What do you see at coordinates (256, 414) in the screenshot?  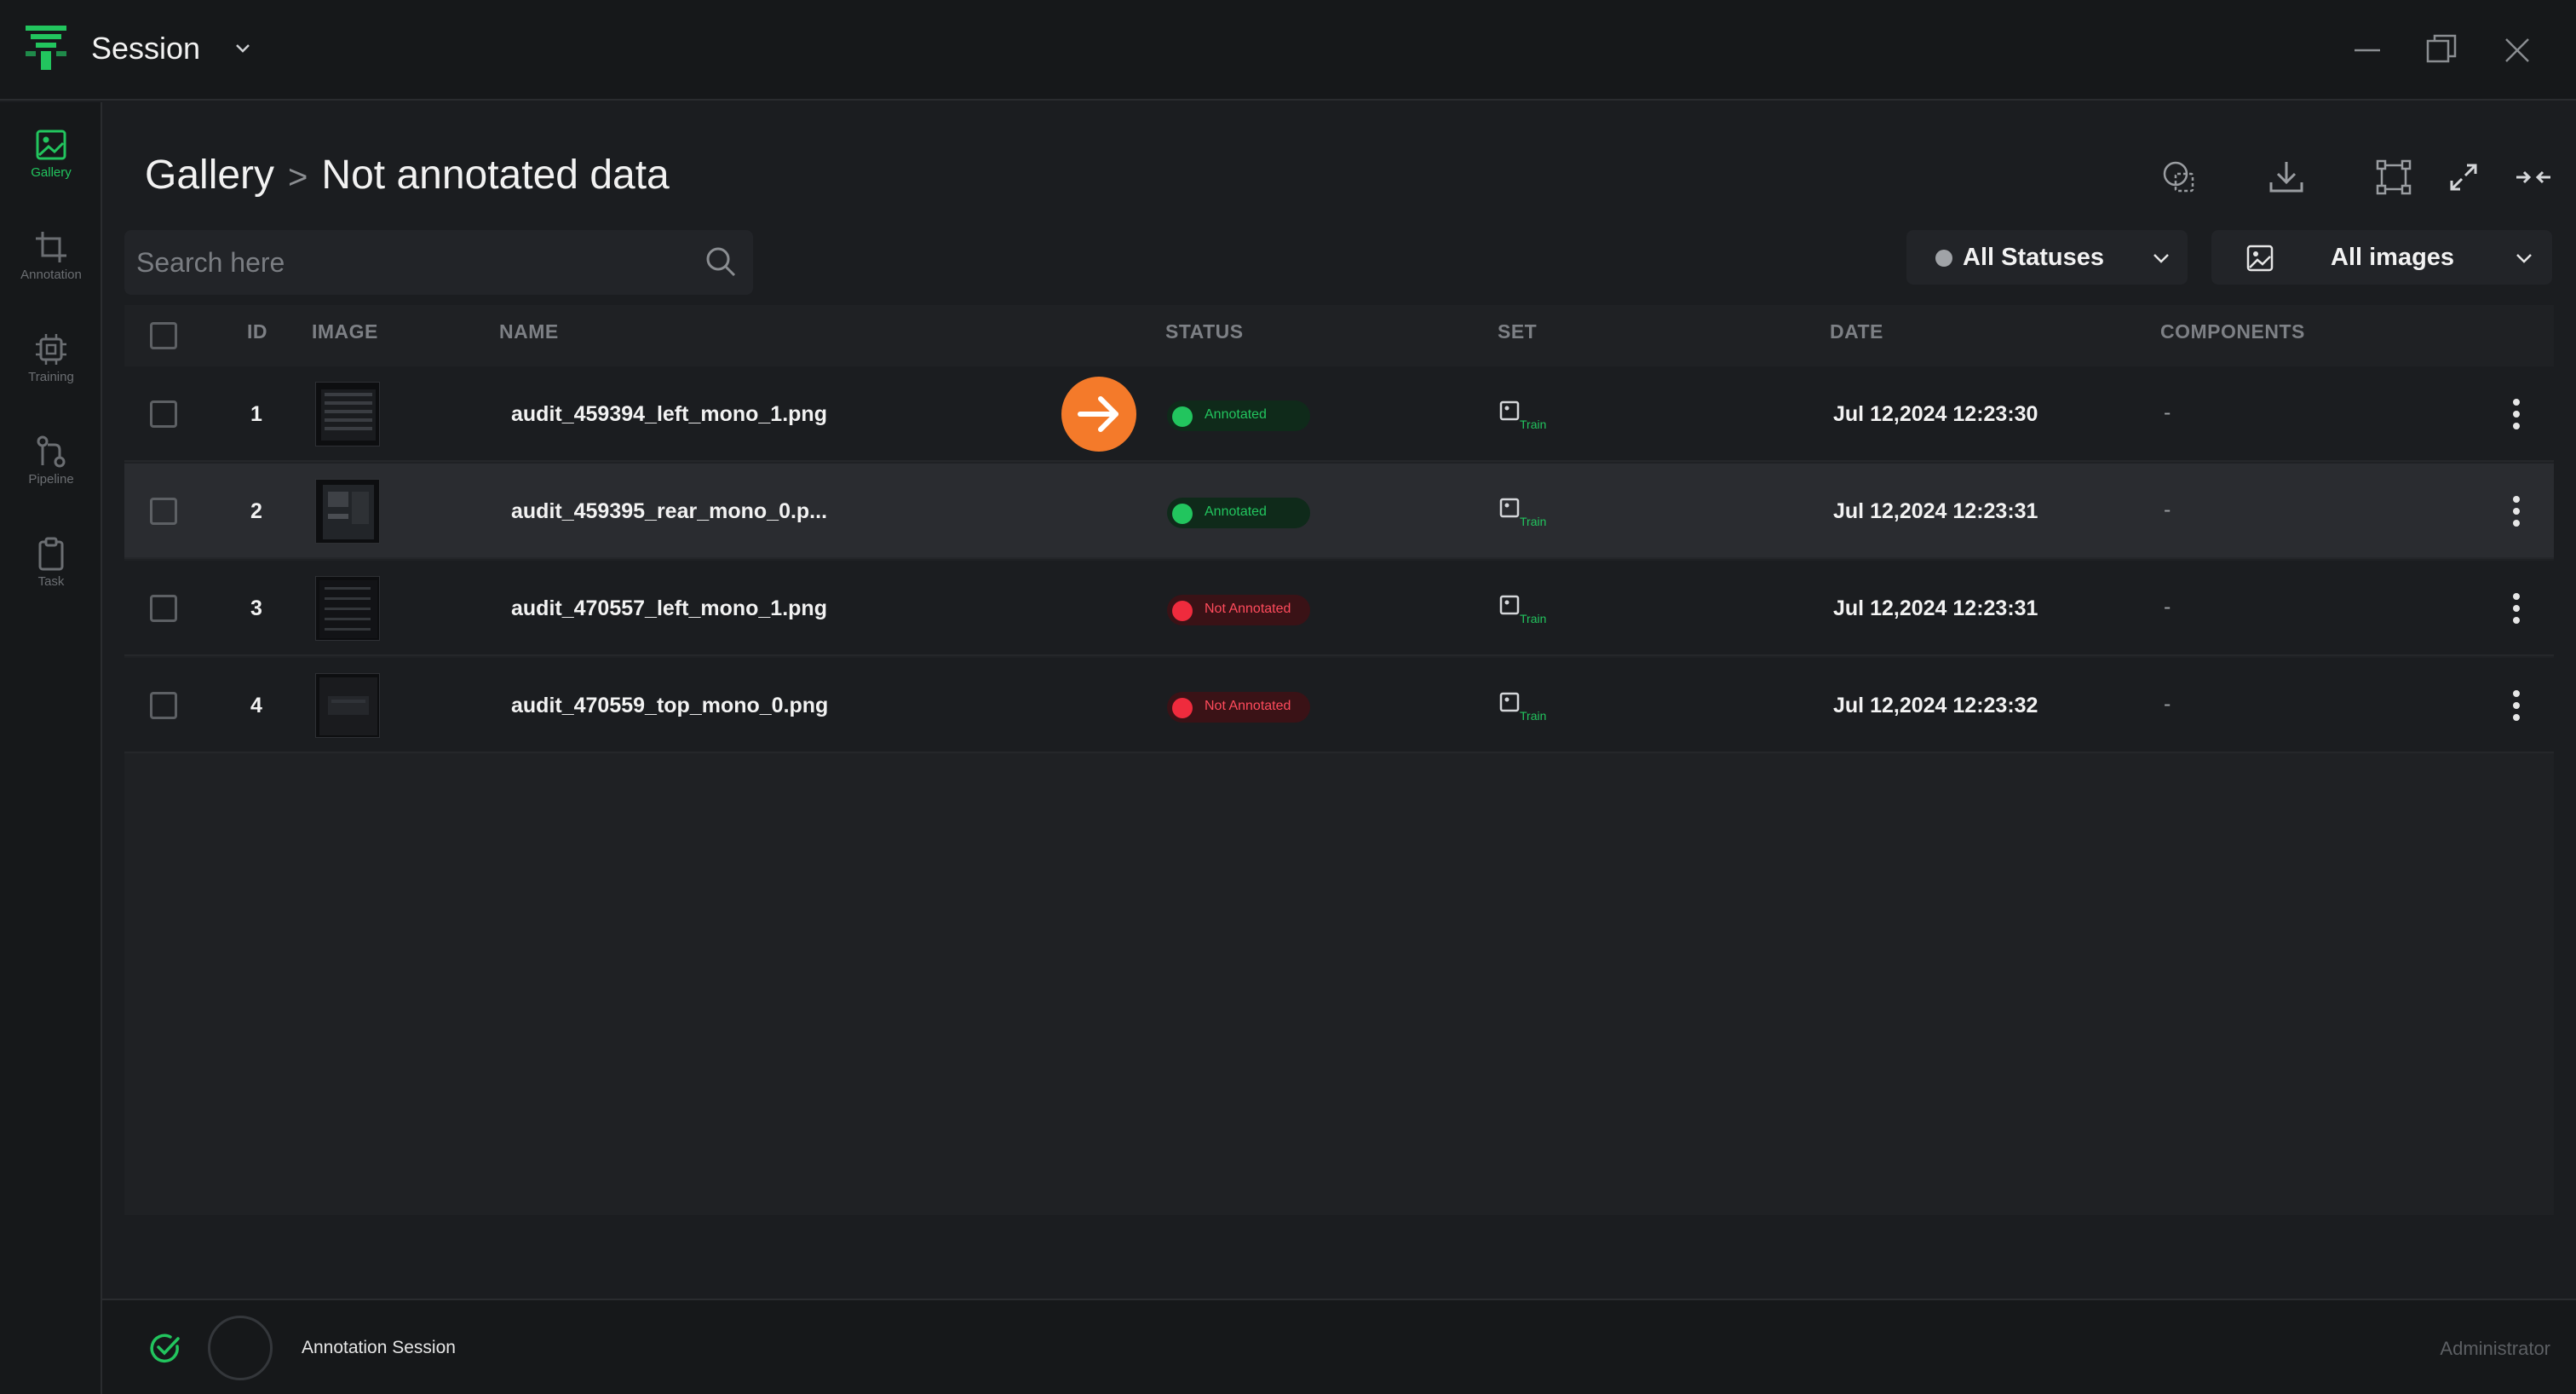 I see `row-id: 1` at bounding box center [256, 414].